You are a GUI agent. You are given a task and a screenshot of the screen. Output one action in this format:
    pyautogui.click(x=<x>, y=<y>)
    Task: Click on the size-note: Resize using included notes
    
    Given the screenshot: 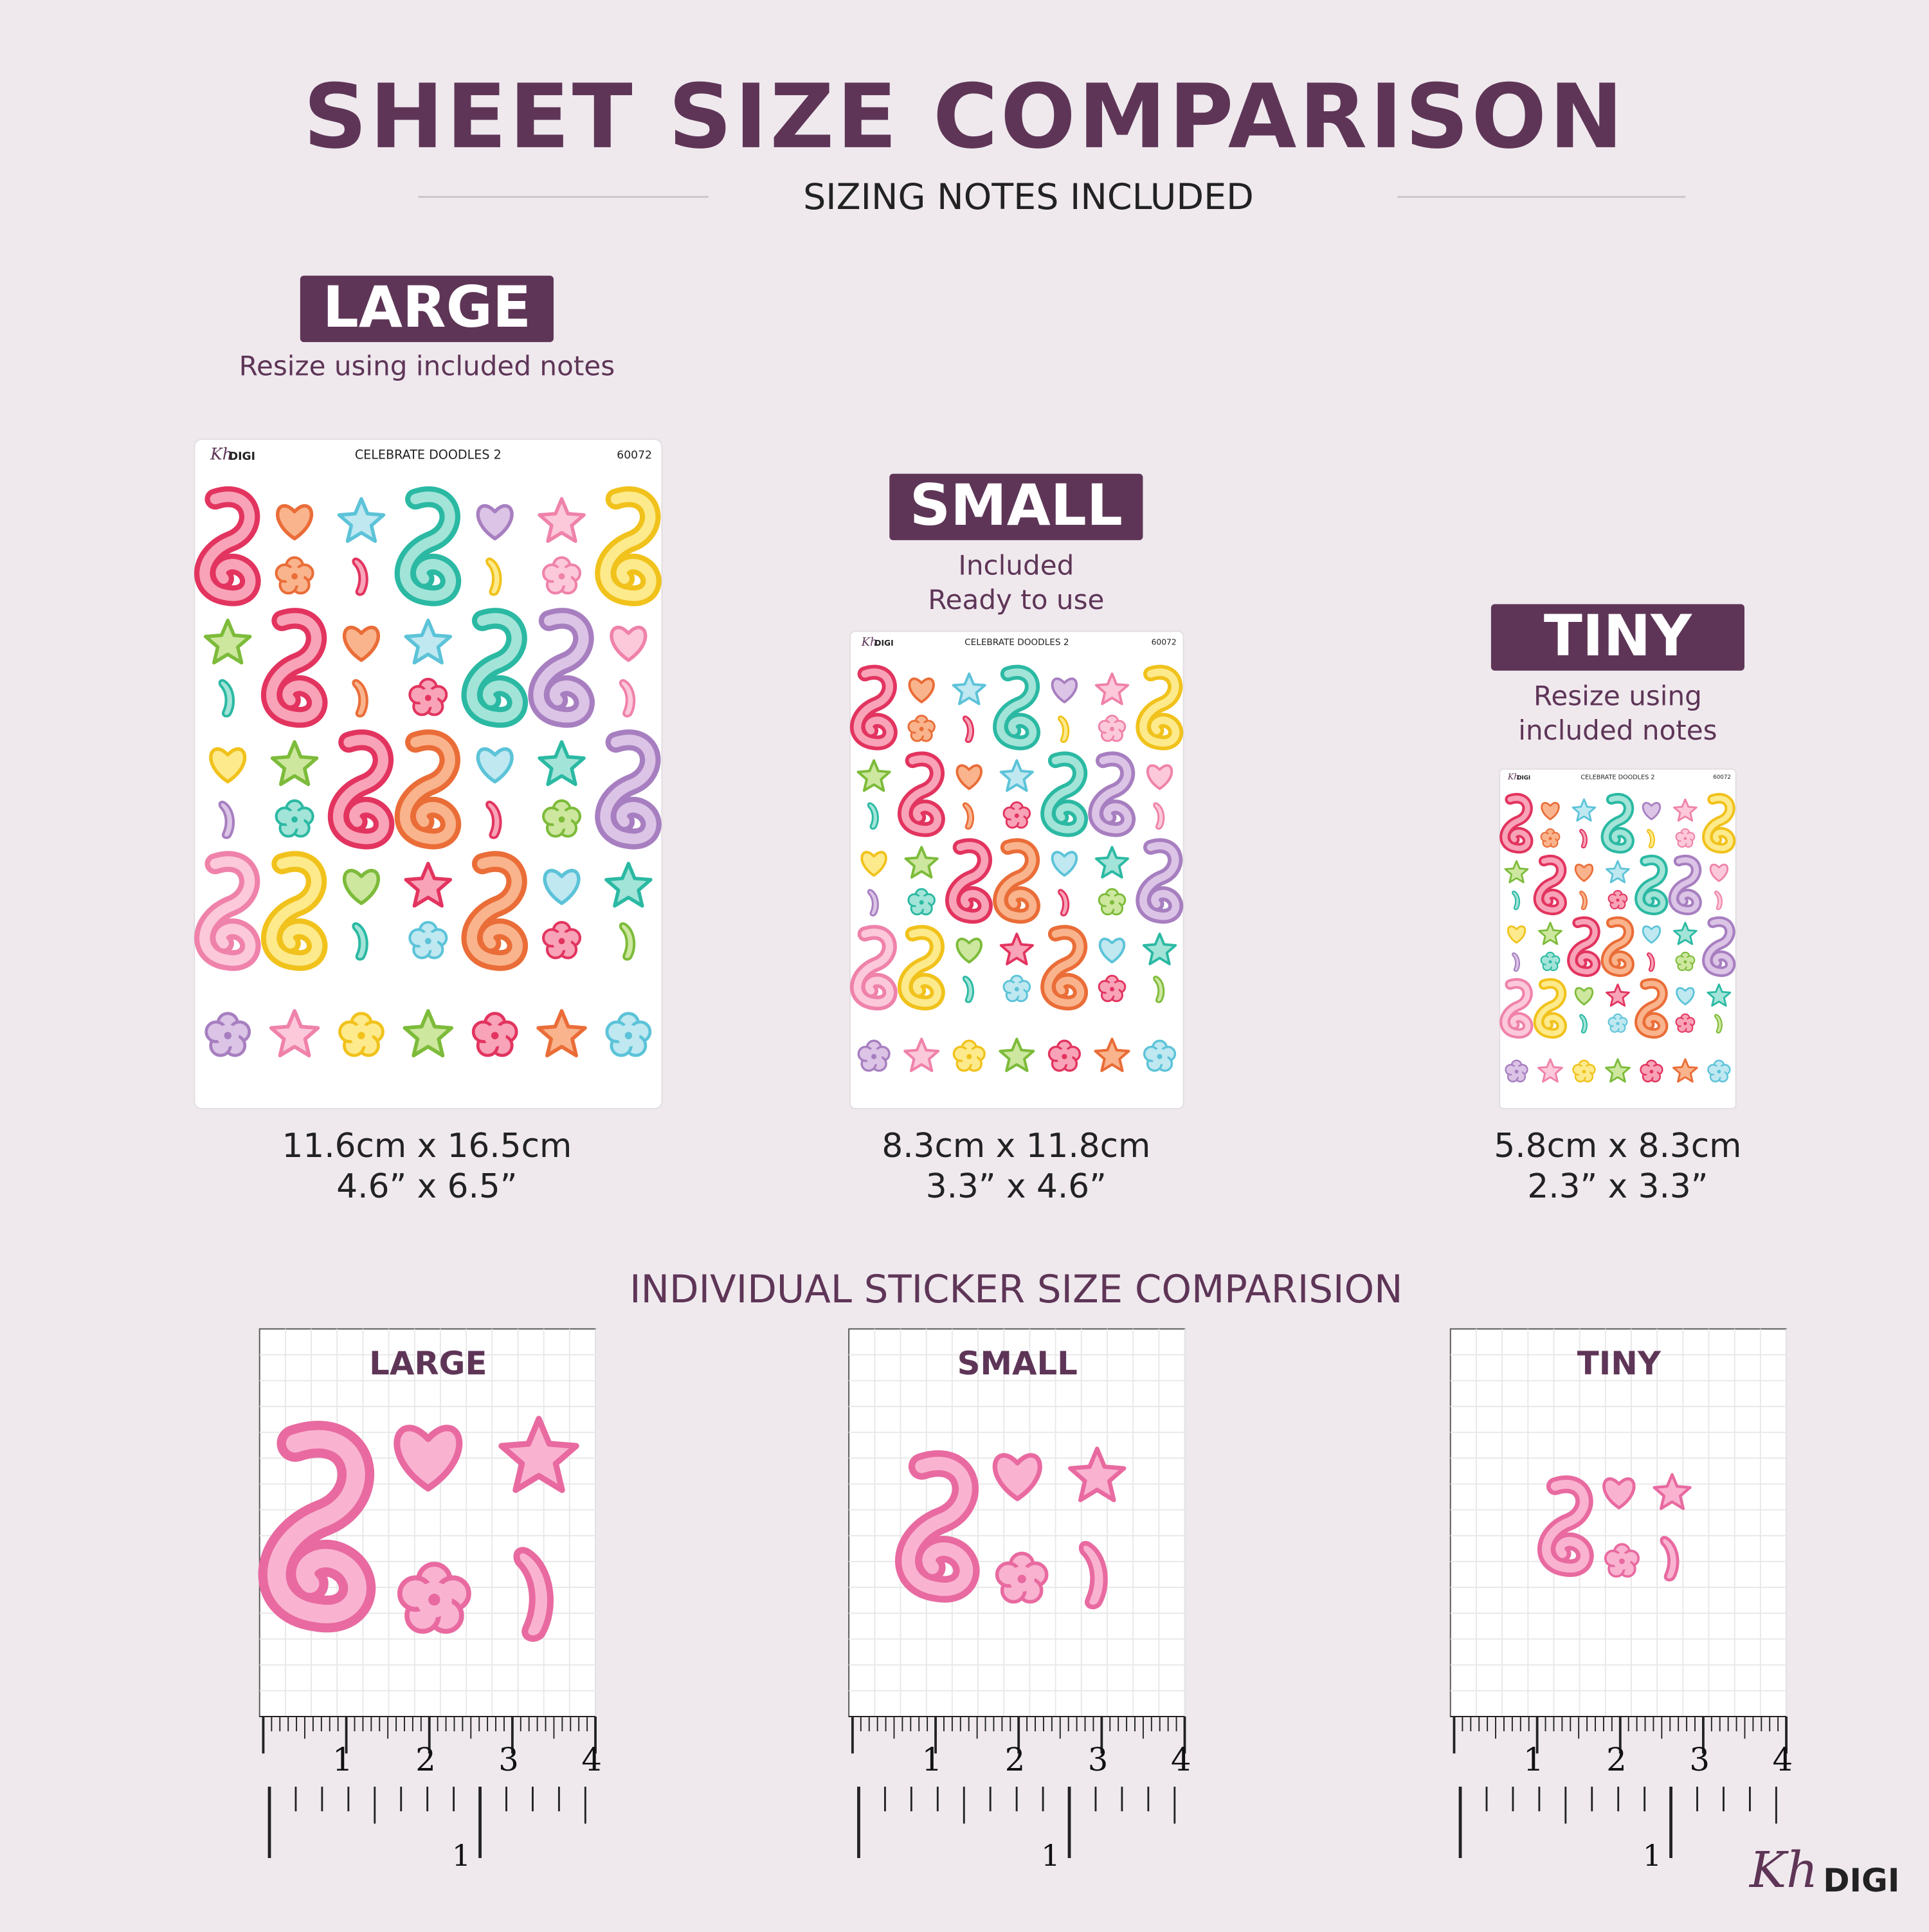 What is the action you would take?
    pyautogui.click(x=427, y=366)
    